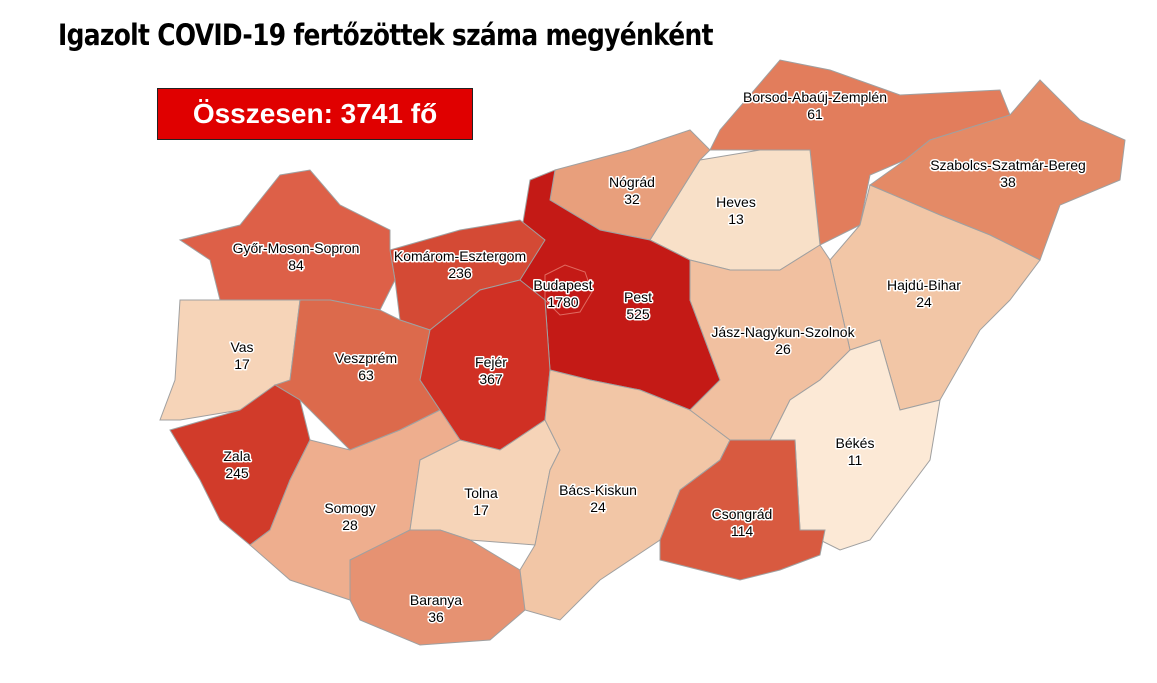 The width and height of the screenshot is (1157, 683). What do you see at coordinates (632, 182) in the screenshot?
I see `county-name: Nógrád` at bounding box center [632, 182].